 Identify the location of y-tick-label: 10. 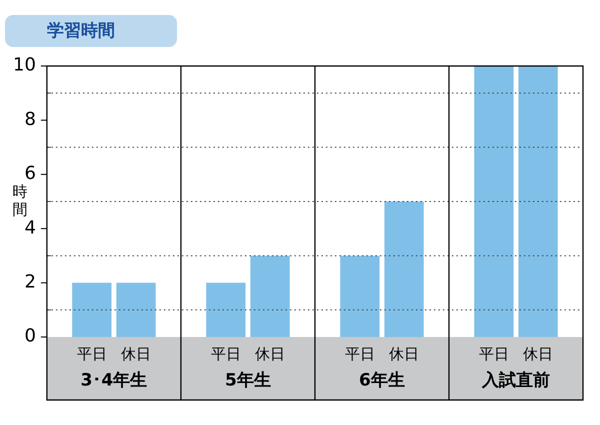
(24, 65).